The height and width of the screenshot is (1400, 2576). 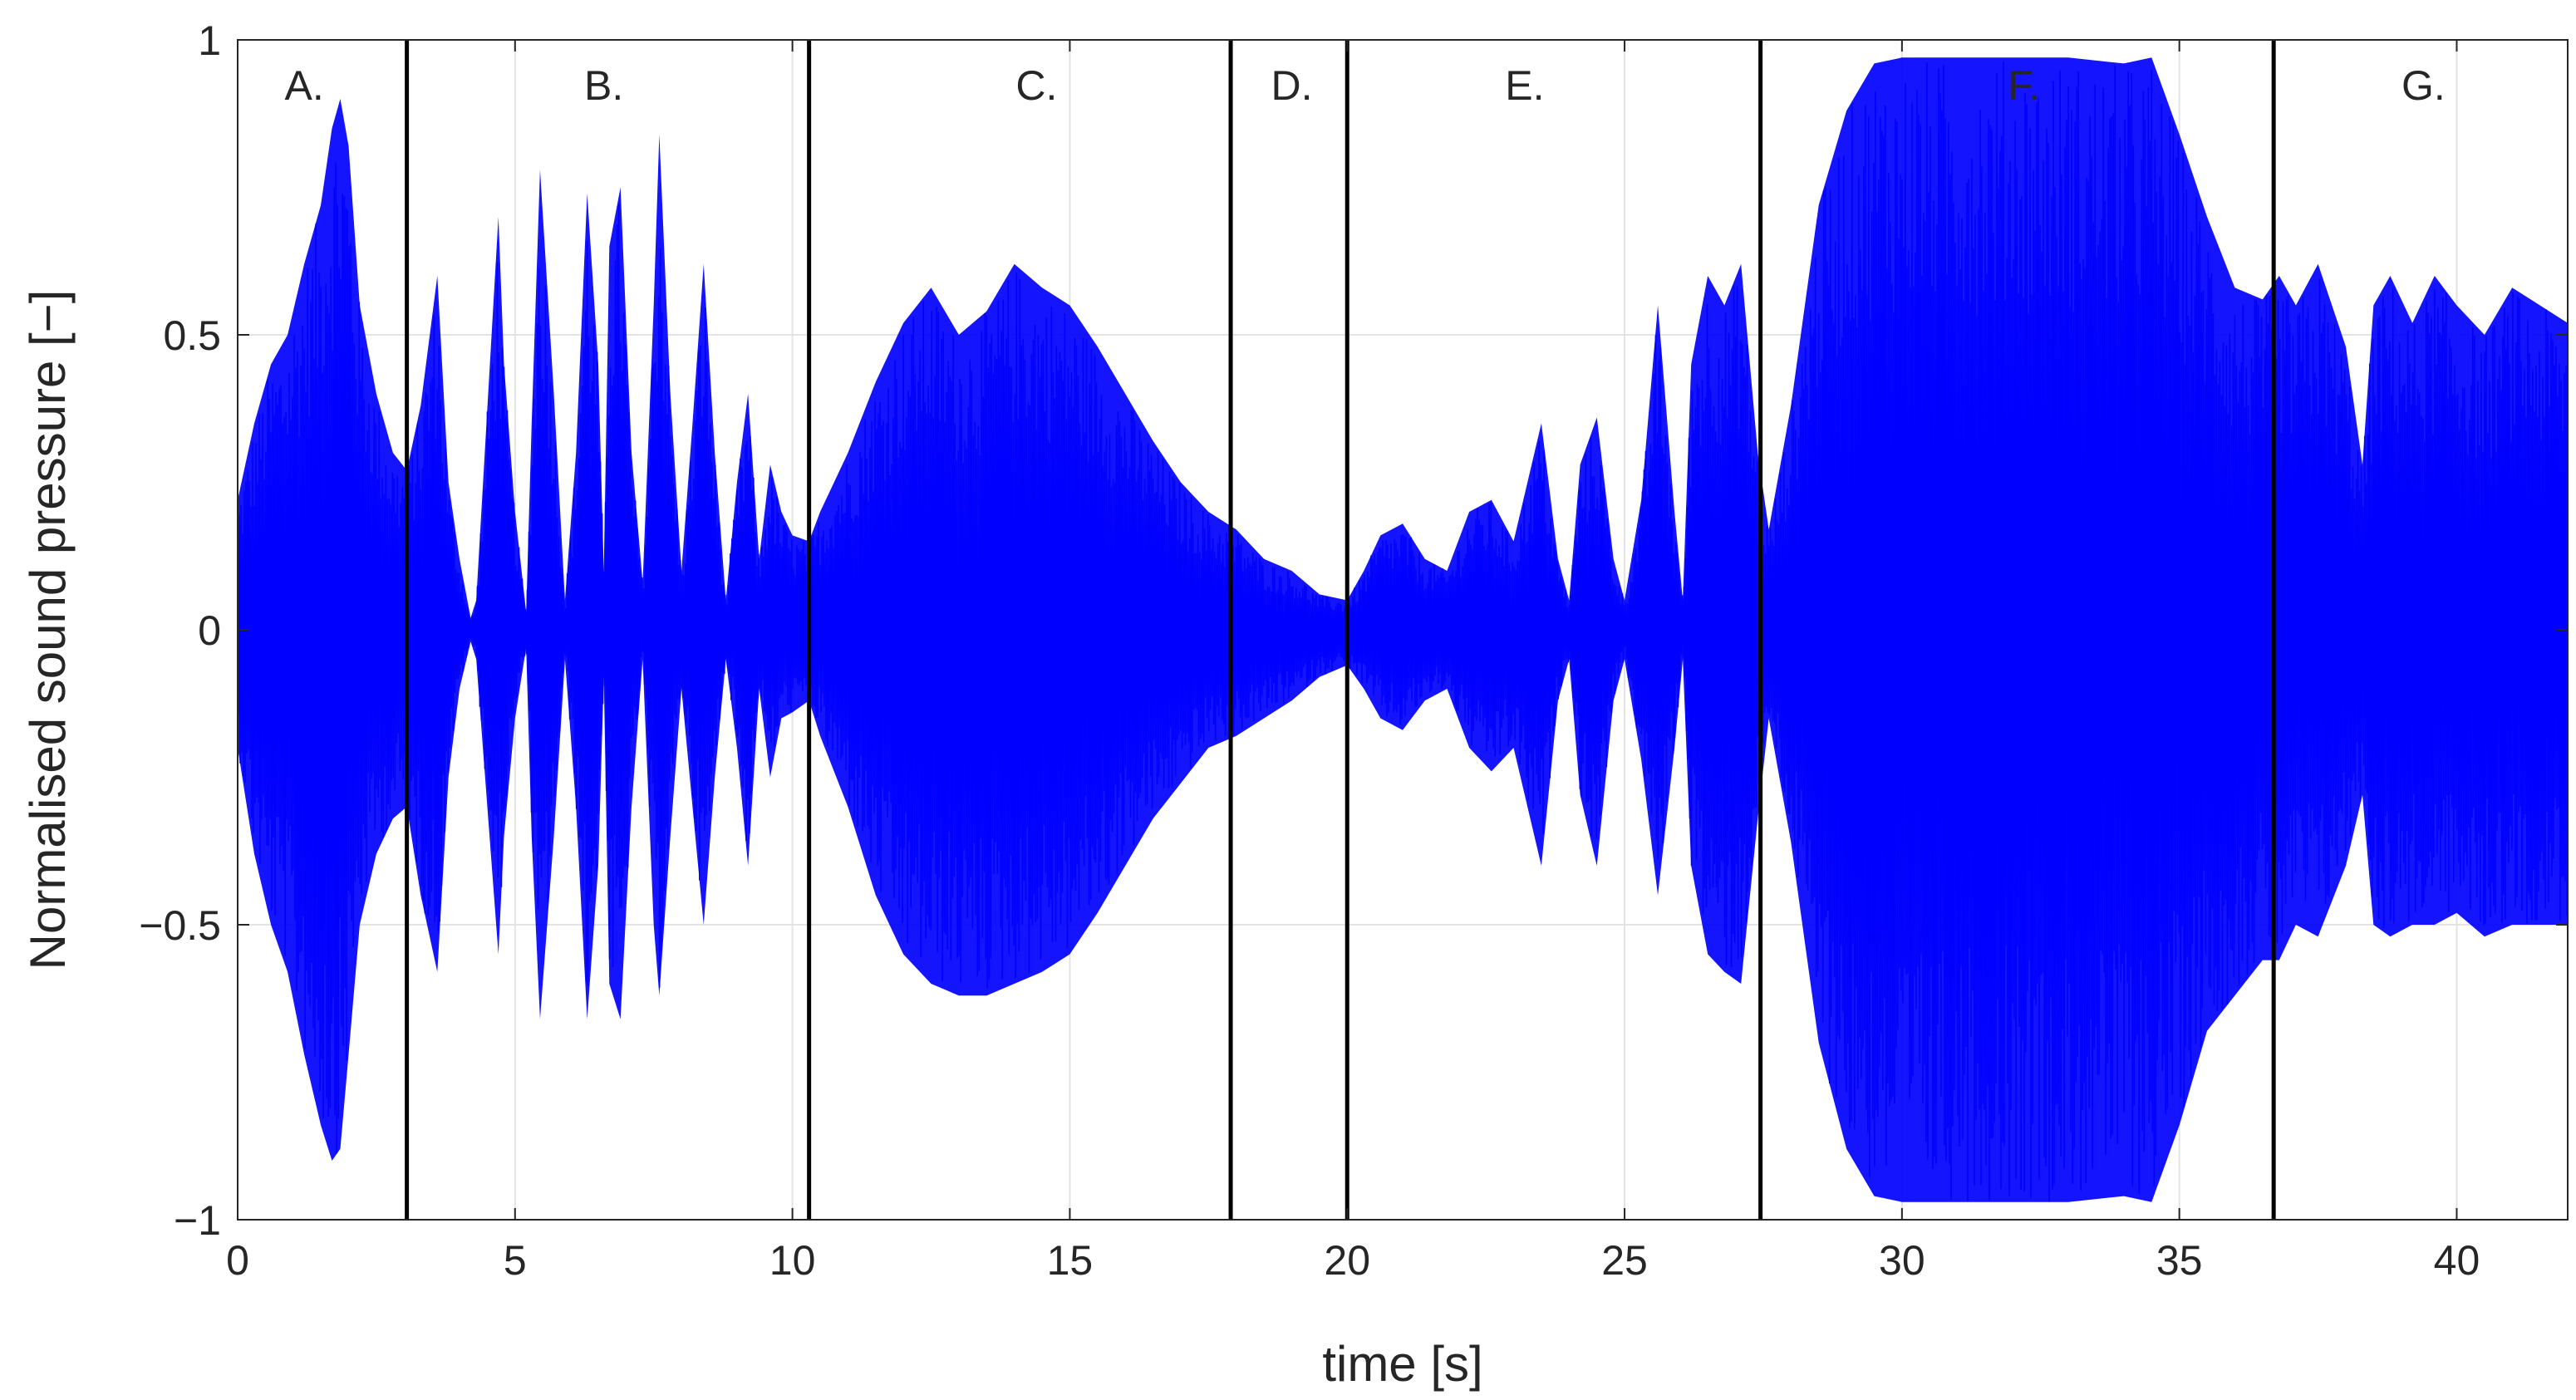 What do you see at coordinates (2024, 85) in the screenshot?
I see `segment-label: F.` at bounding box center [2024, 85].